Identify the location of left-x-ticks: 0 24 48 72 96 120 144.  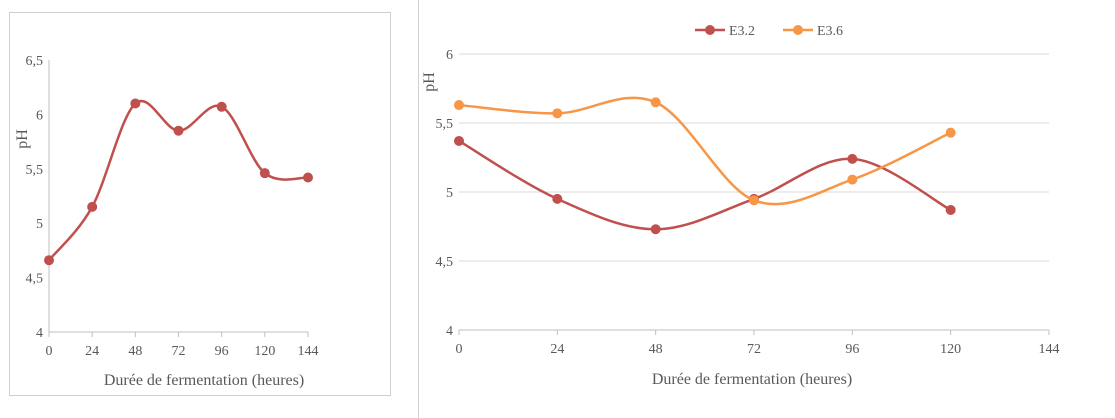
(182, 345).